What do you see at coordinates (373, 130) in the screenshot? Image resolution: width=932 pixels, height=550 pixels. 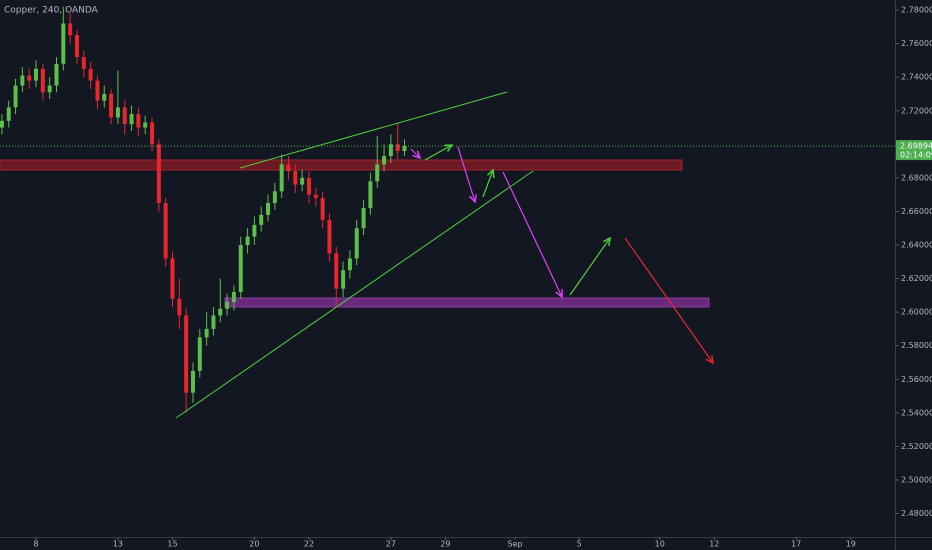 I see `trend-line` at bounding box center [373, 130].